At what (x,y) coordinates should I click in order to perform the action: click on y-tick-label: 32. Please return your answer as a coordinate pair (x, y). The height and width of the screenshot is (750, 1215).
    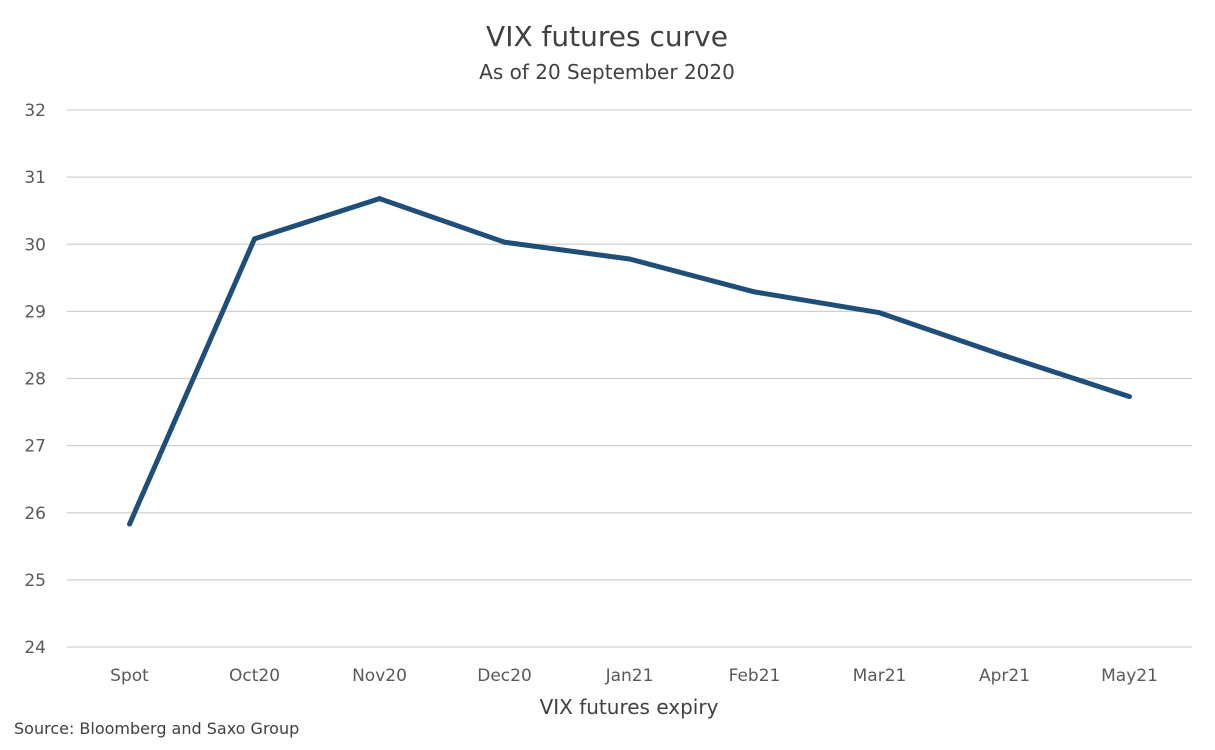
    Looking at the image, I should click on (35, 111).